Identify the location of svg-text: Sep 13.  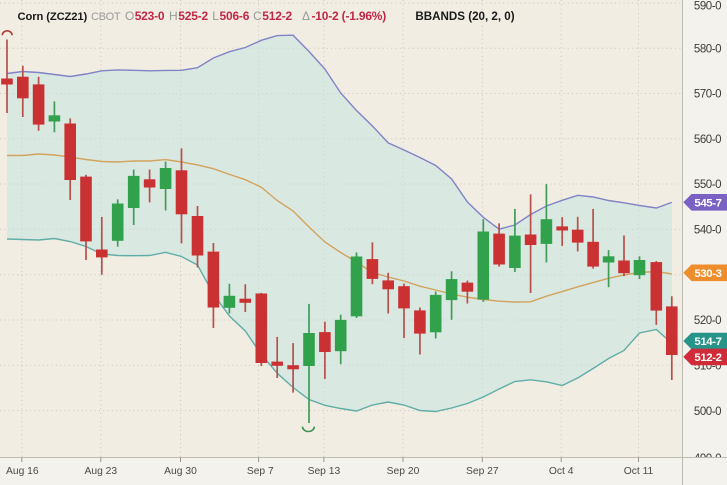
(324, 471).